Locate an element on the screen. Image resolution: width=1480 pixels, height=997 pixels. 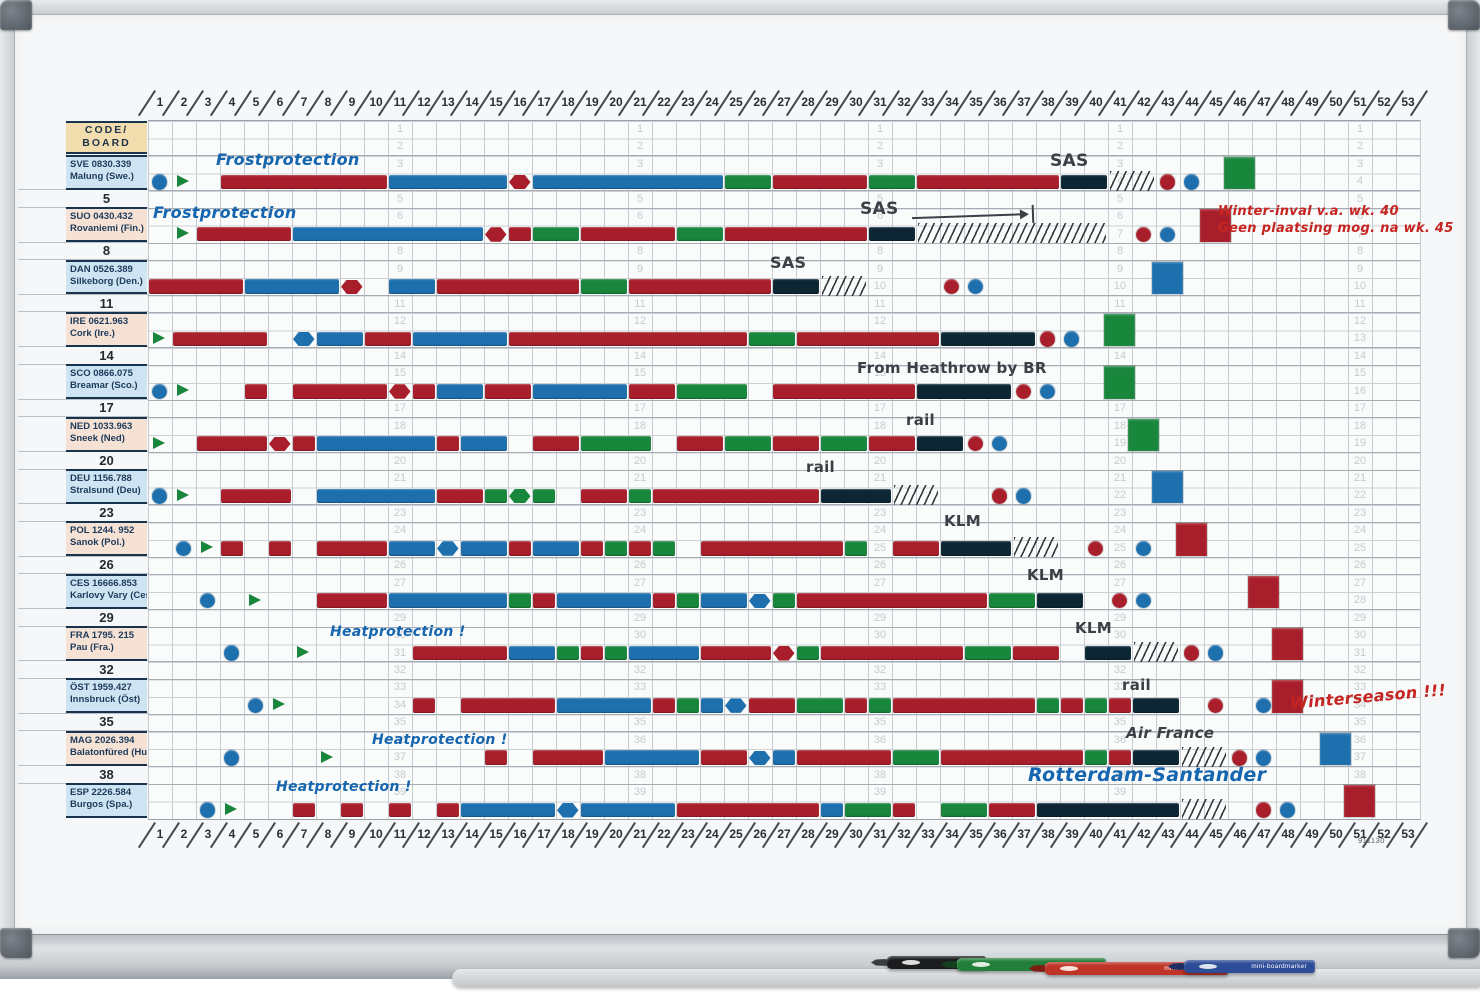
grid-row-number: 26 is located at coordinates (1360, 565).